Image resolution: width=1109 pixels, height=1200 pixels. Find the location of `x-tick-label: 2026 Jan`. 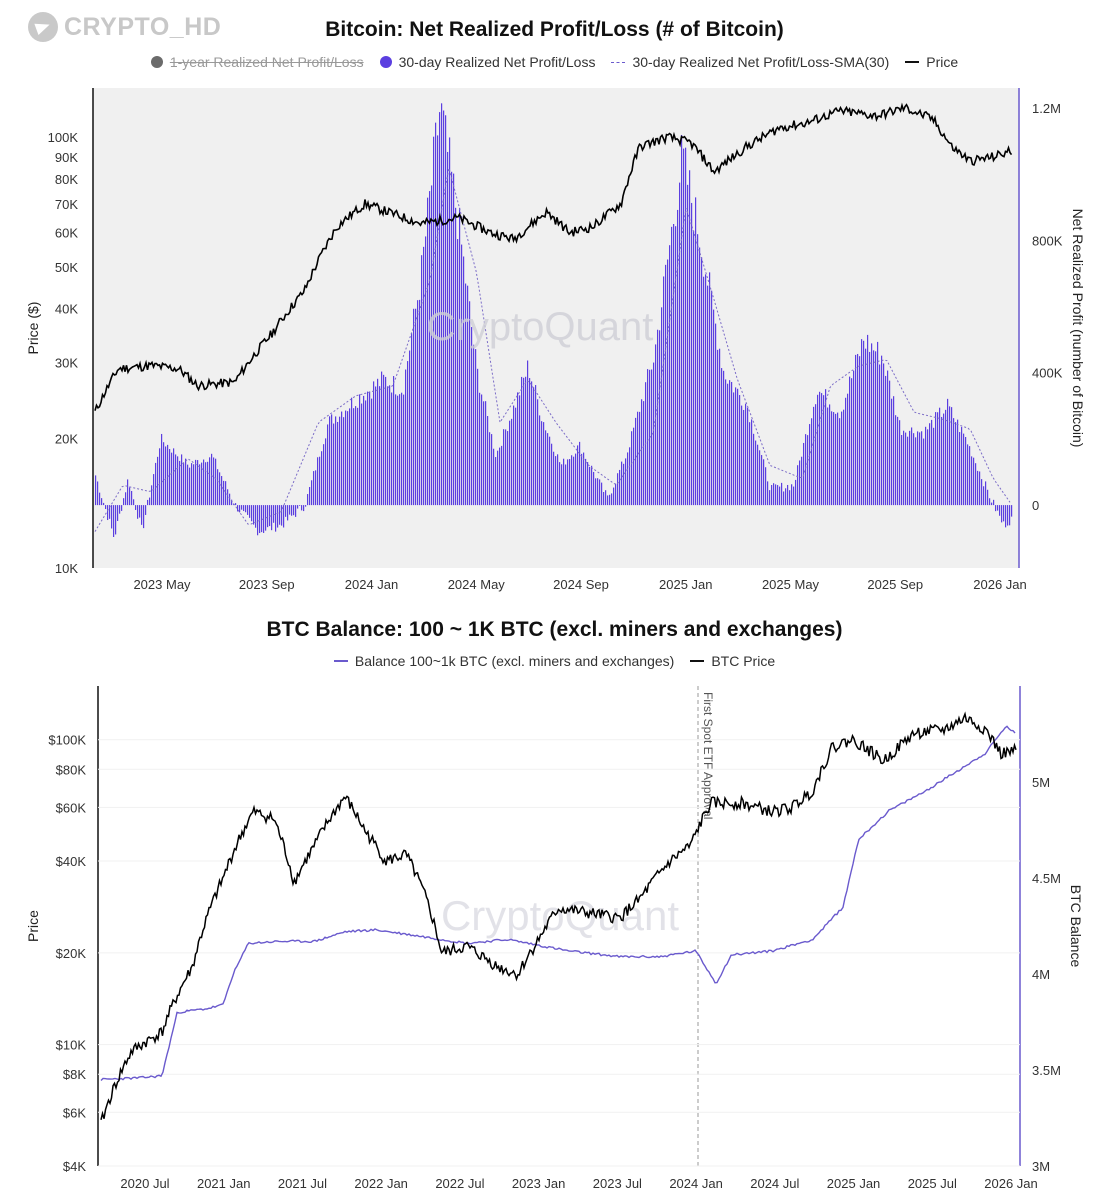

x-tick-label: 2026 Jan is located at coordinates (1011, 1183).